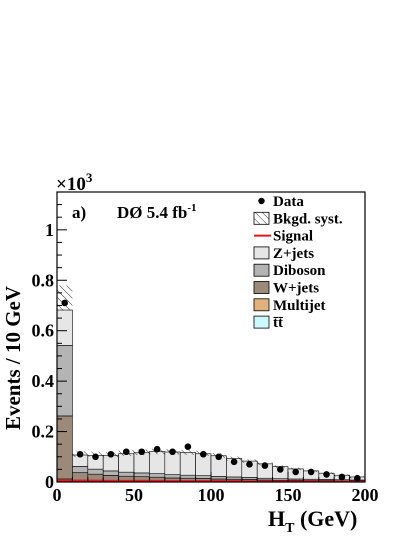 The image size is (415, 537). What do you see at coordinates (261, 218) in the screenshot?
I see `legend-swatch-bkgd-syst` at bounding box center [261, 218].